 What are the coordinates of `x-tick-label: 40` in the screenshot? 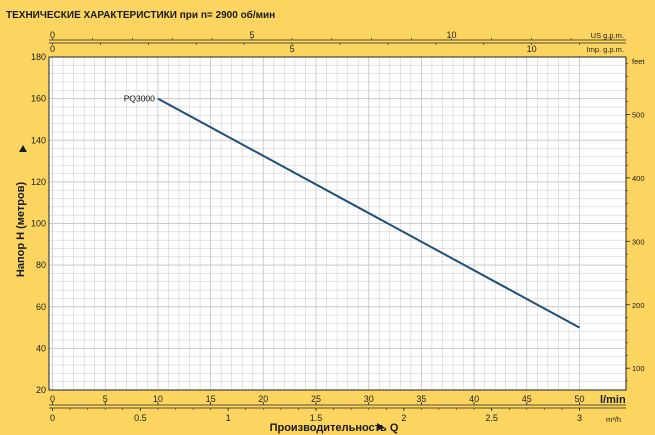 It's located at (474, 399).